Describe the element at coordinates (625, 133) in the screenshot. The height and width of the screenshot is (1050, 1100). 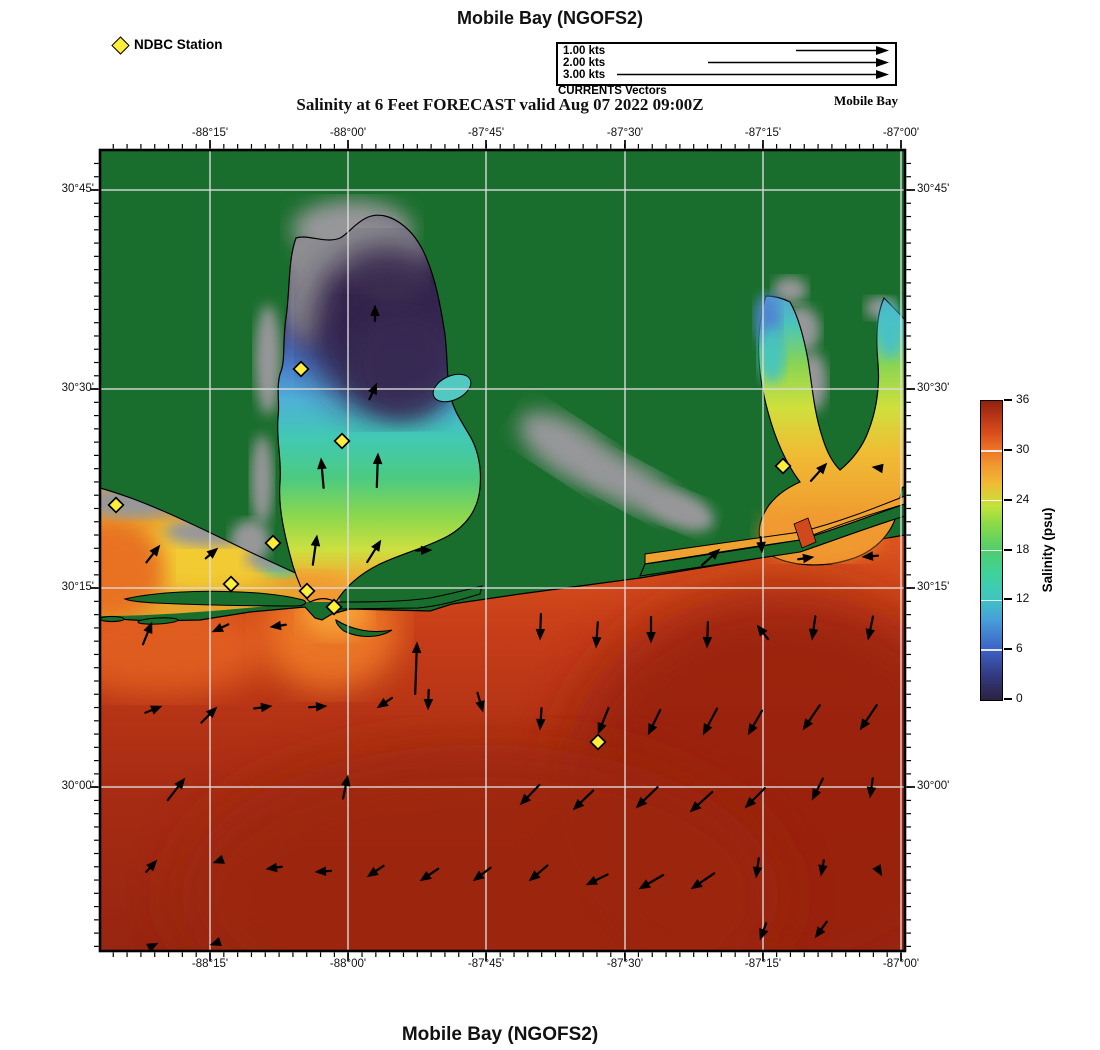
I see `lon-tick-label-top: -87°30'` at that location.